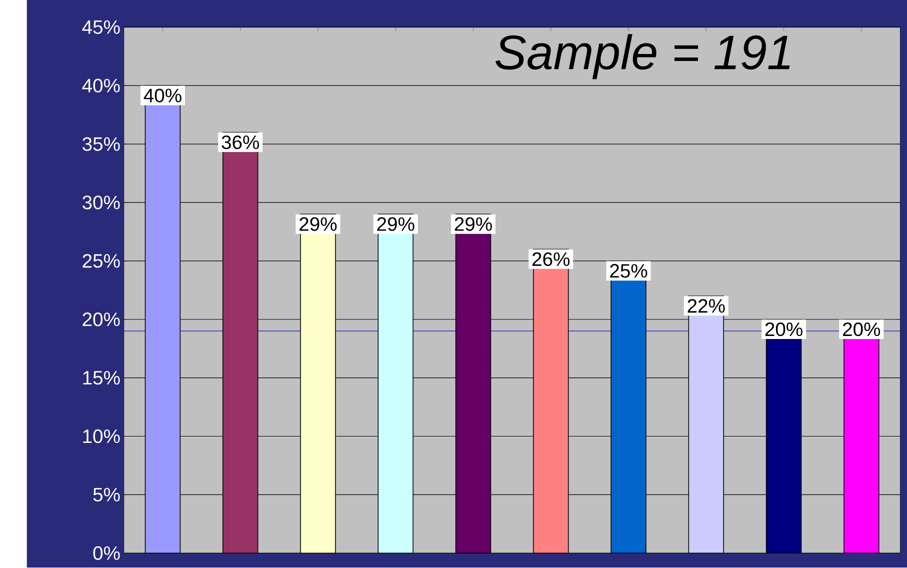  What do you see at coordinates (106, 495) in the screenshot?
I see `y-tick-label: 5%` at bounding box center [106, 495].